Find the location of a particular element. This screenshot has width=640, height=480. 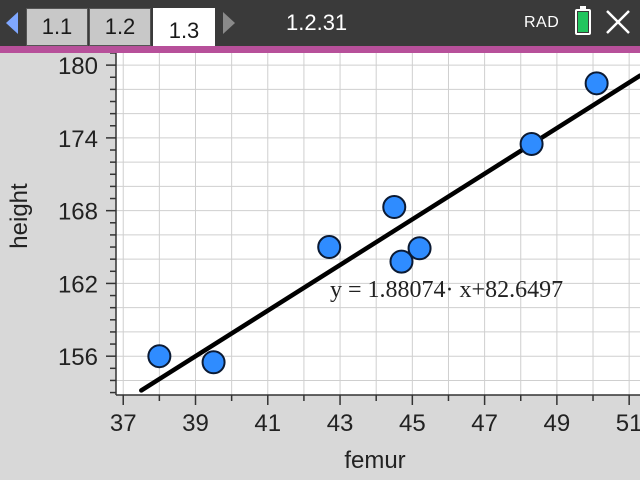

battery-cap is located at coordinates (583, 7).